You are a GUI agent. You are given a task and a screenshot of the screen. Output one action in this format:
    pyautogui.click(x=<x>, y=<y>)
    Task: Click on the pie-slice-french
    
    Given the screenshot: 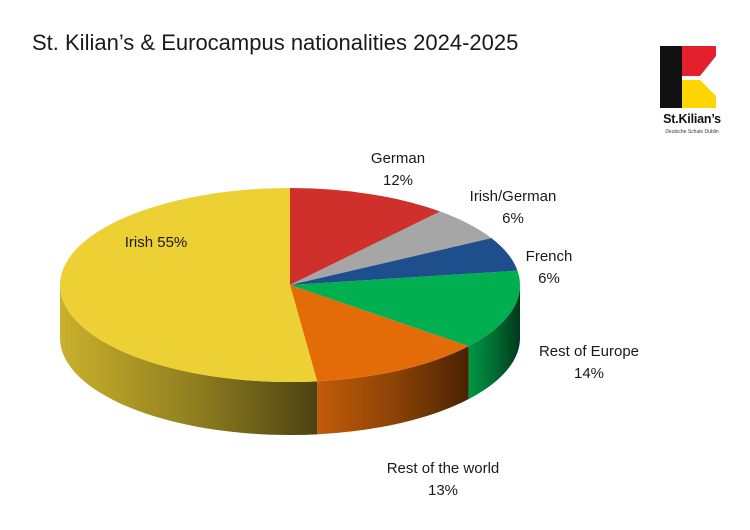 What is the action you would take?
    pyautogui.click(x=404, y=261)
    